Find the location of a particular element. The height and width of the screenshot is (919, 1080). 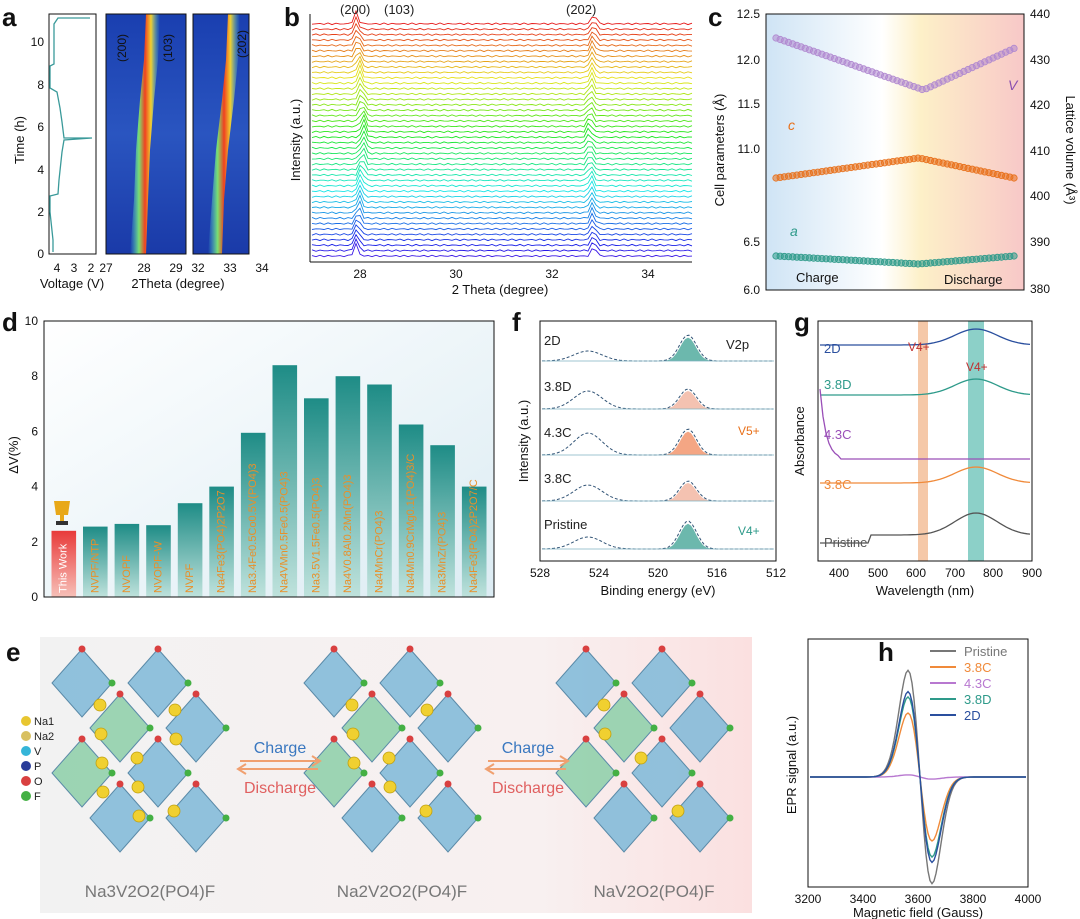

h-curve is located at coordinates (918, 777).